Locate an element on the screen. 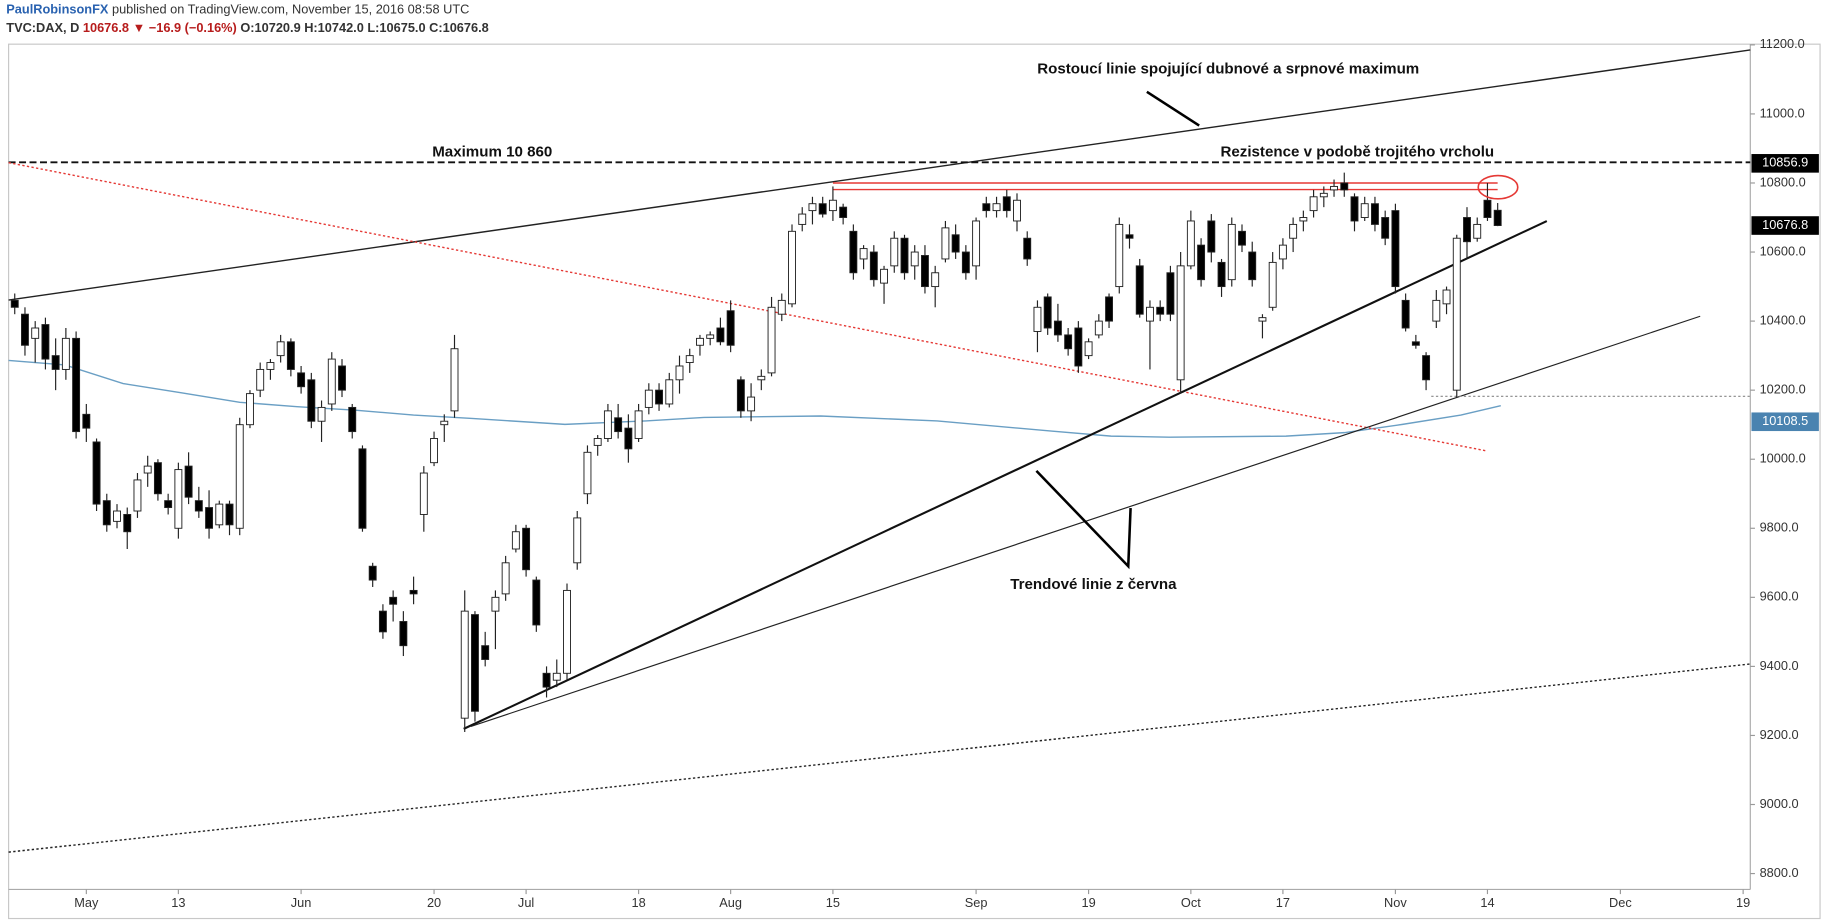 This screenshot has width=1824, height=922. symbol: TVC:DAX, D is located at coordinates (42, 27).